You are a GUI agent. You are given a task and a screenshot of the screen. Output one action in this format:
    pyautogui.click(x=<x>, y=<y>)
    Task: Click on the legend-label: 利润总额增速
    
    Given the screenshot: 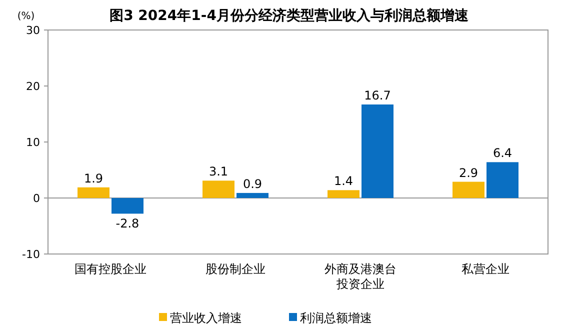 What is the action you would take?
    pyautogui.click(x=336, y=318)
    